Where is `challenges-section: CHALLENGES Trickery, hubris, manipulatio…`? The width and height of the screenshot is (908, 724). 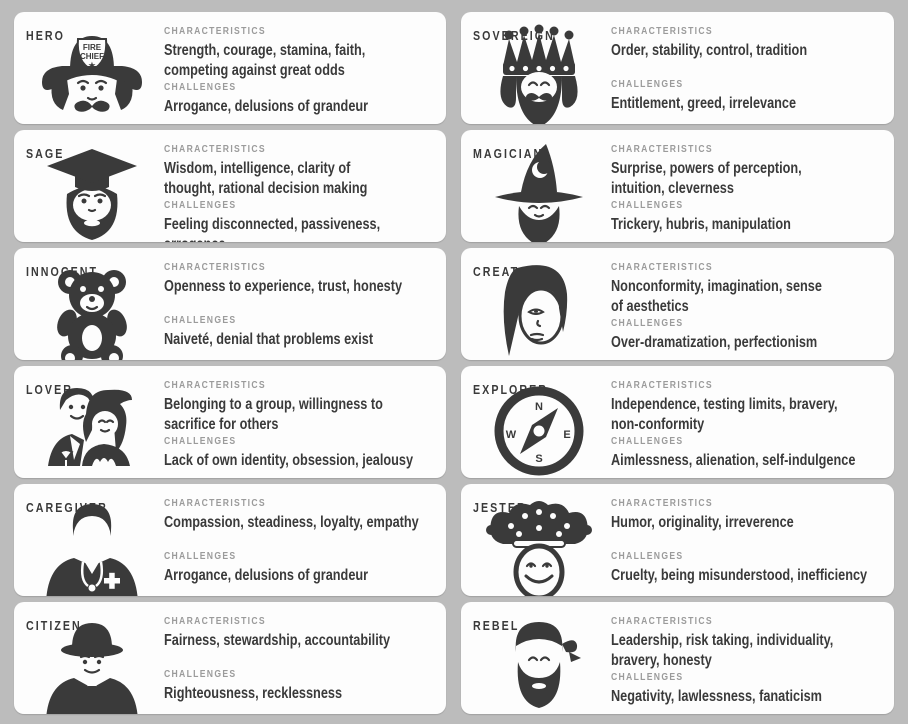 challenges-section: CHALLENGES Trickery, hubris, manipulatio… is located at coordinates (749, 217).